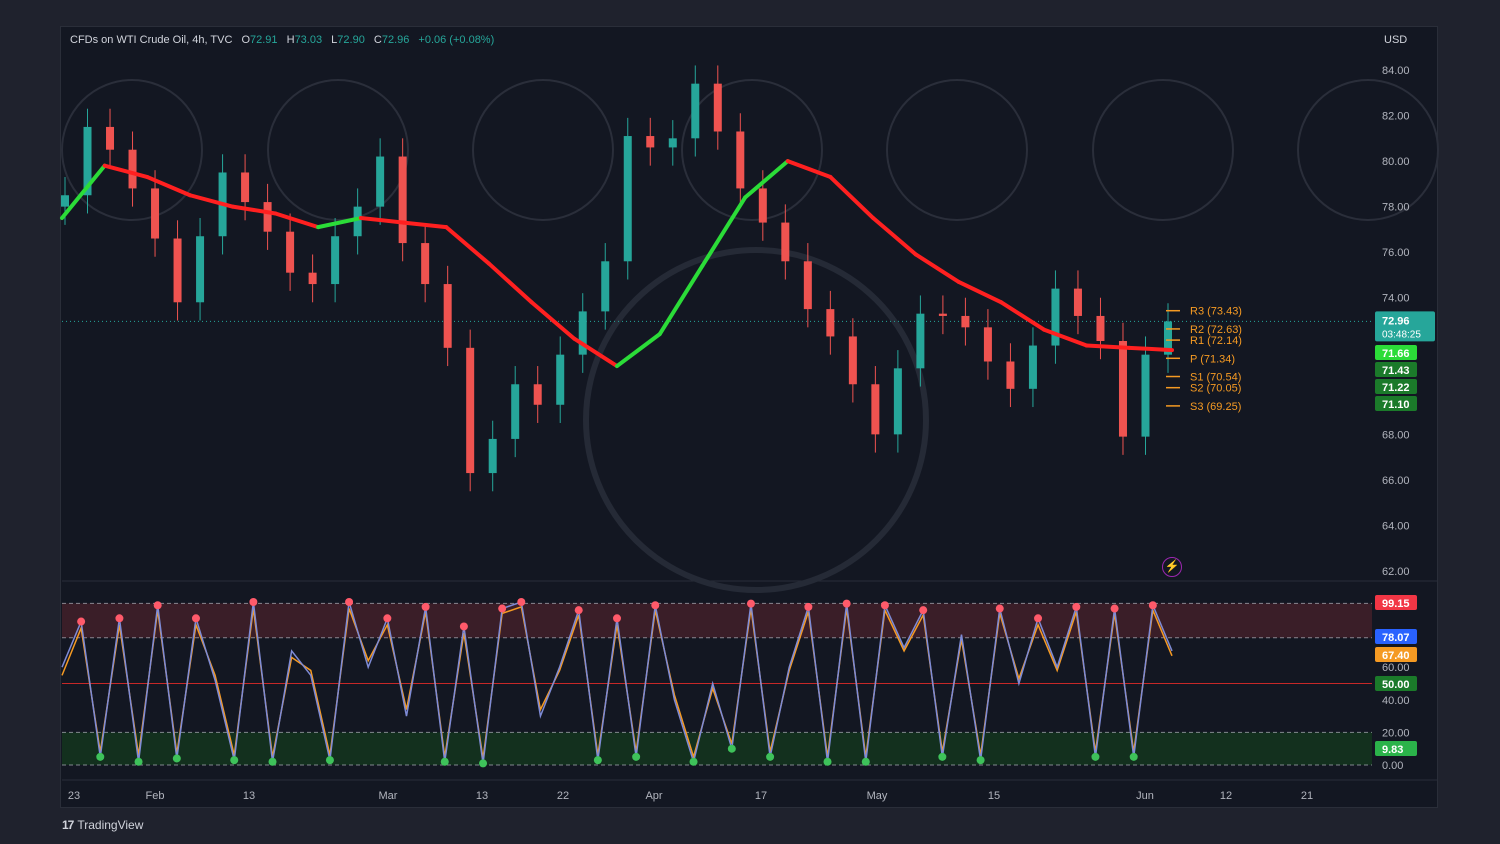  I want to click on tradingview-logo-icon: 17, so click(68, 825).